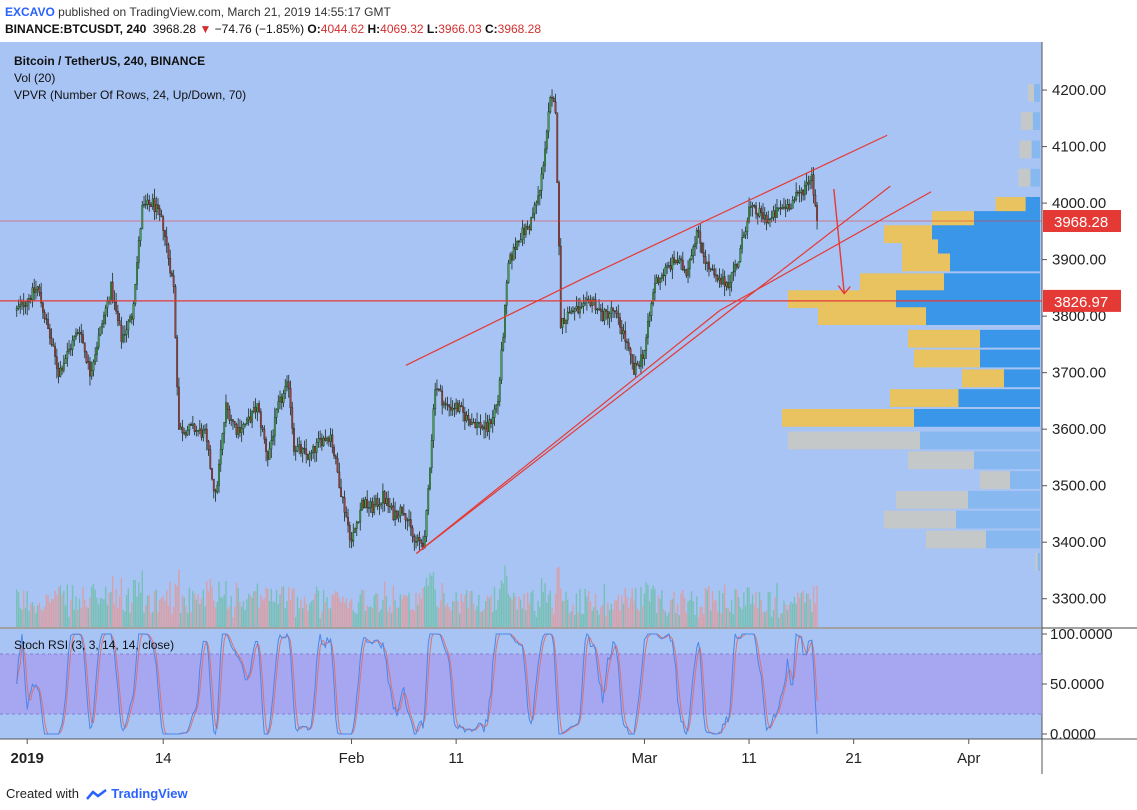 Image resolution: width=1137 pixels, height=810 pixels. What do you see at coordinates (736, 206) in the screenshot?
I see `trend-line` at bounding box center [736, 206].